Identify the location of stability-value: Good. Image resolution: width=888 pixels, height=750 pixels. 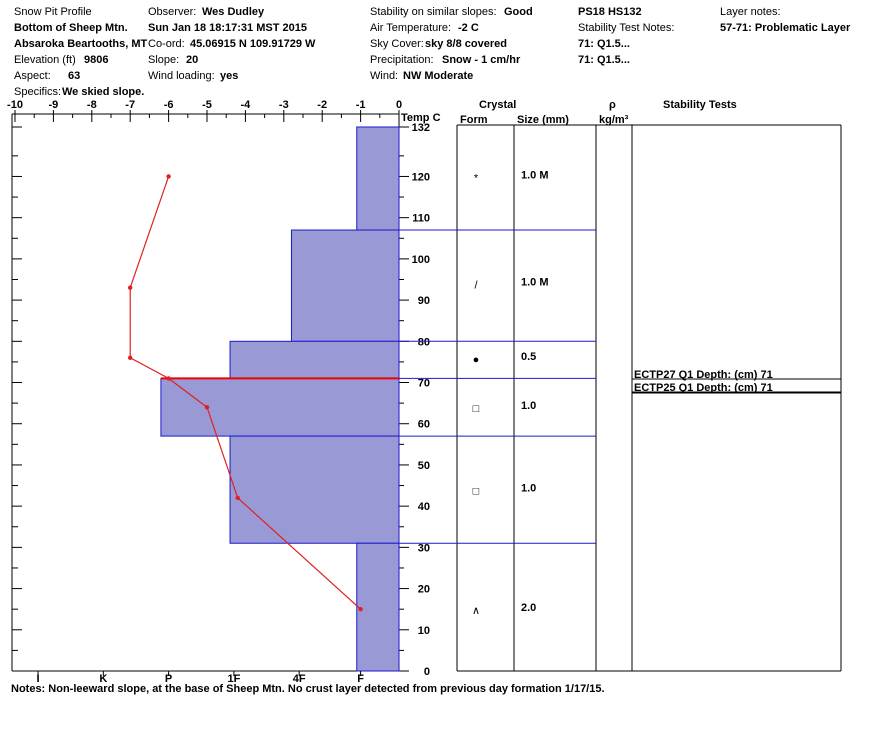
(518, 12).